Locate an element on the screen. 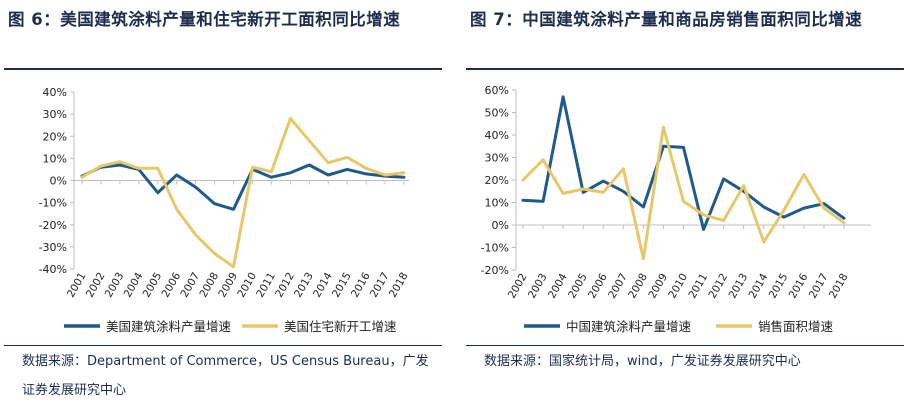 The height and width of the screenshot is (416, 910). x-tick-label: 2012 is located at coordinates (718, 286).